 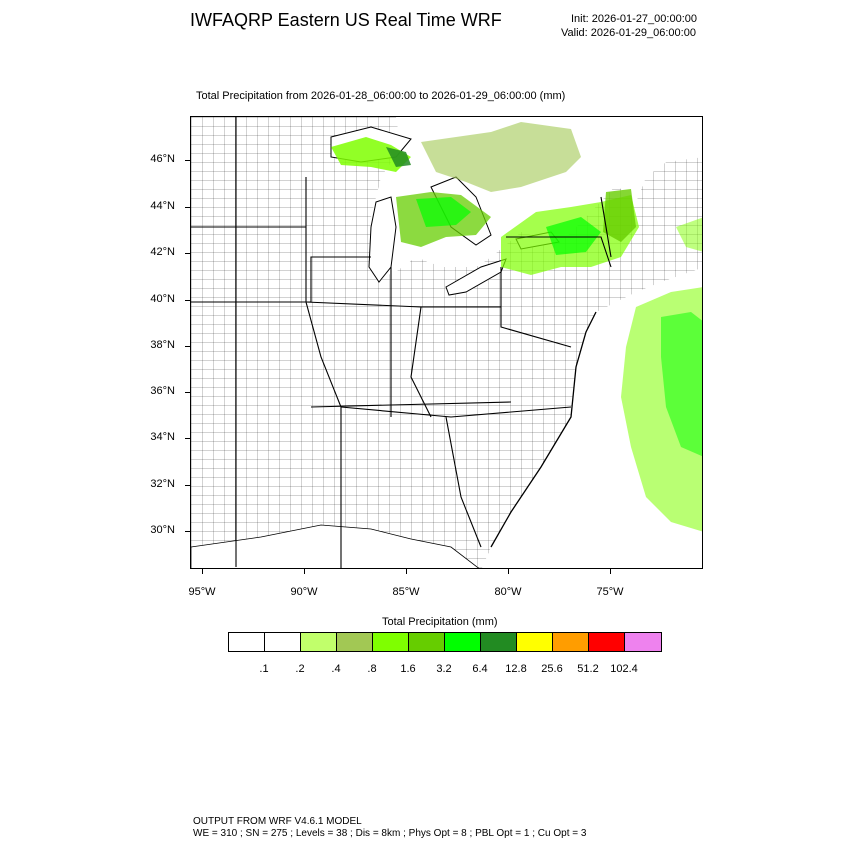 I want to click on lon-label: 90°W, so click(x=304, y=592).